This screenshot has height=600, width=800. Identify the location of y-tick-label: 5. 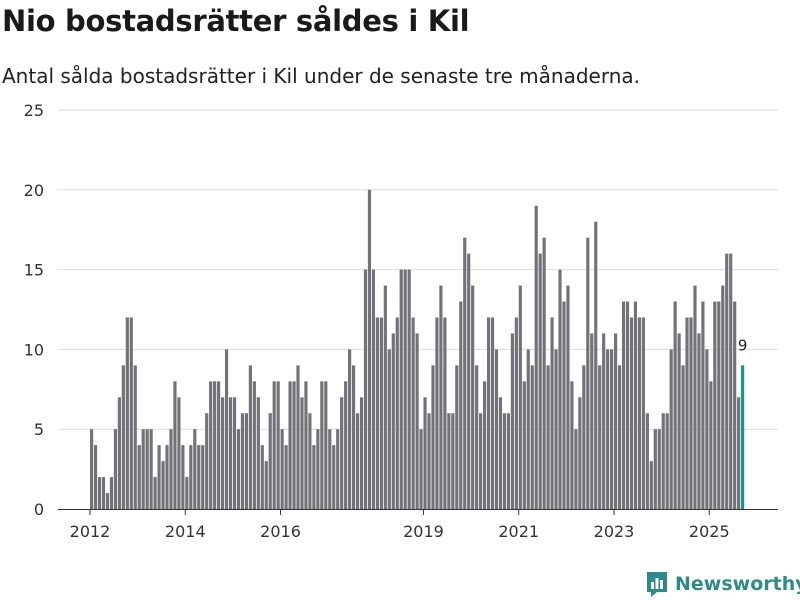
(39, 429).